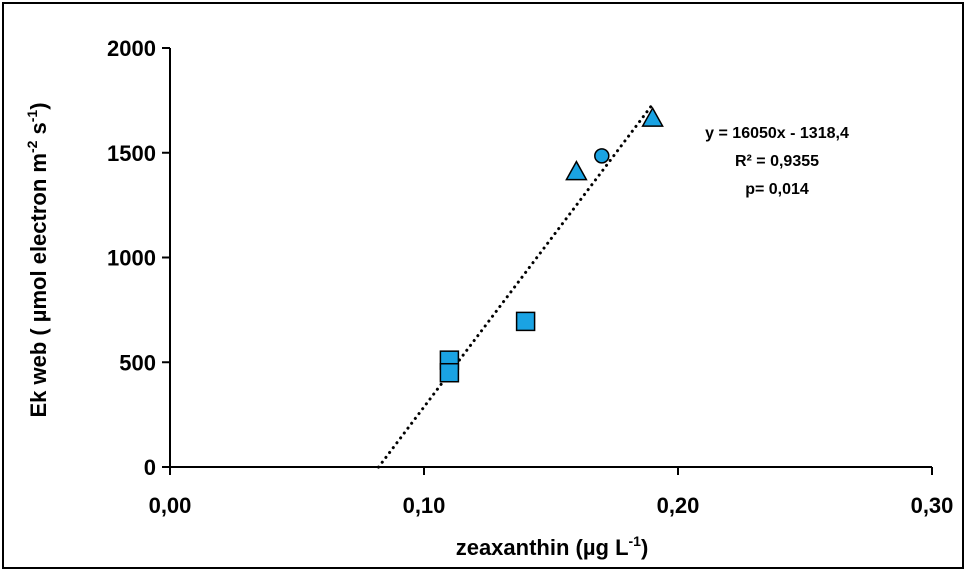 The image size is (968, 571). I want to click on y-tick-label: 0, so click(150, 467).